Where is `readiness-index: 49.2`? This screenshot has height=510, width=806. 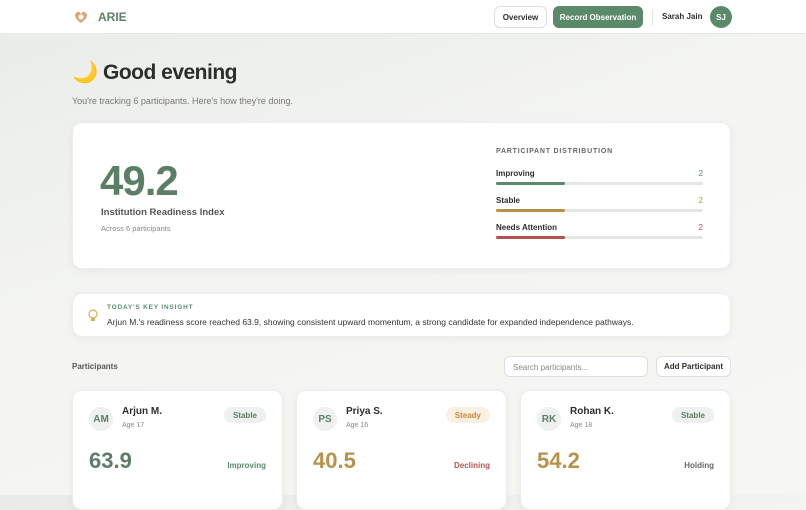
readiness-index: 49.2 is located at coordinates (139, 180).